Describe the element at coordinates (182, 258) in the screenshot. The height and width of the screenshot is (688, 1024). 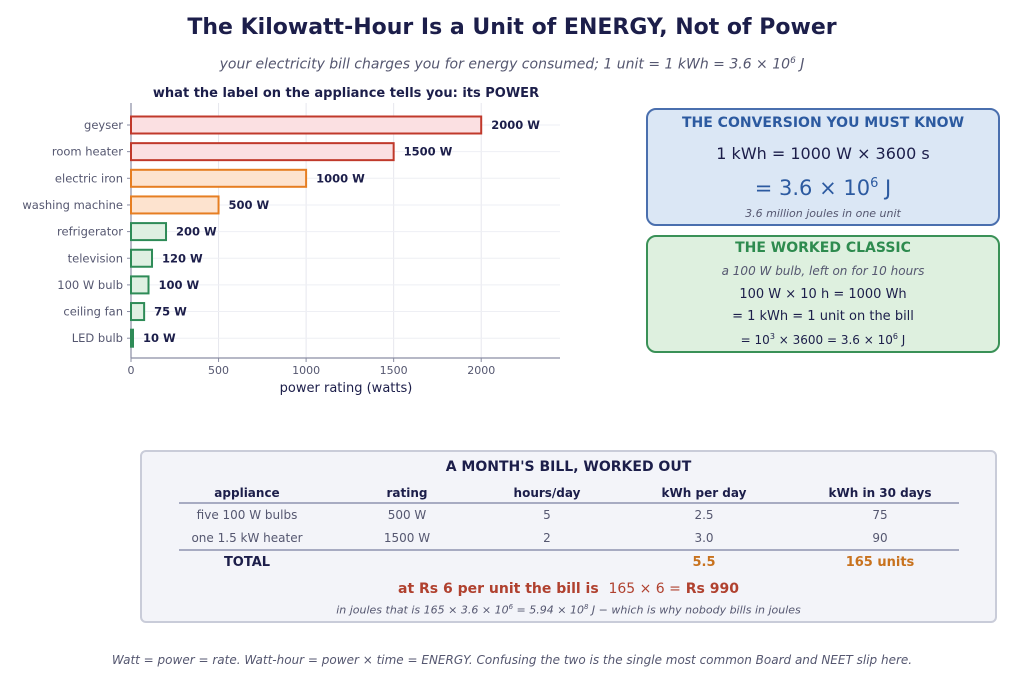
I see `value-label-5: 120 W` at that location.